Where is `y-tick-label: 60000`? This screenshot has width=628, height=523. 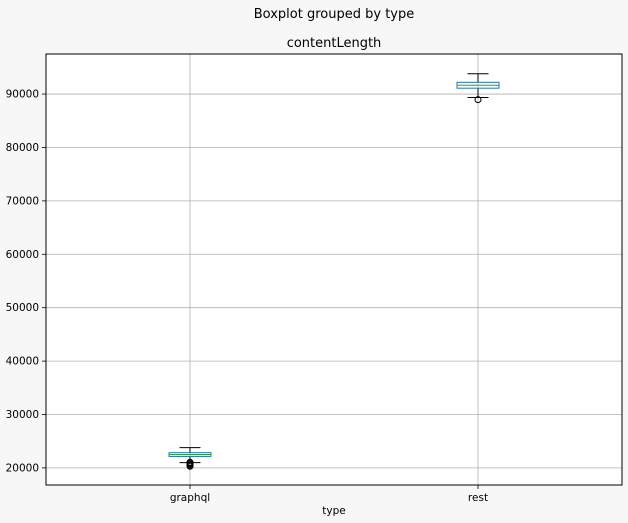
y-tick-label: 60000 is located at coordinates (22, 255).